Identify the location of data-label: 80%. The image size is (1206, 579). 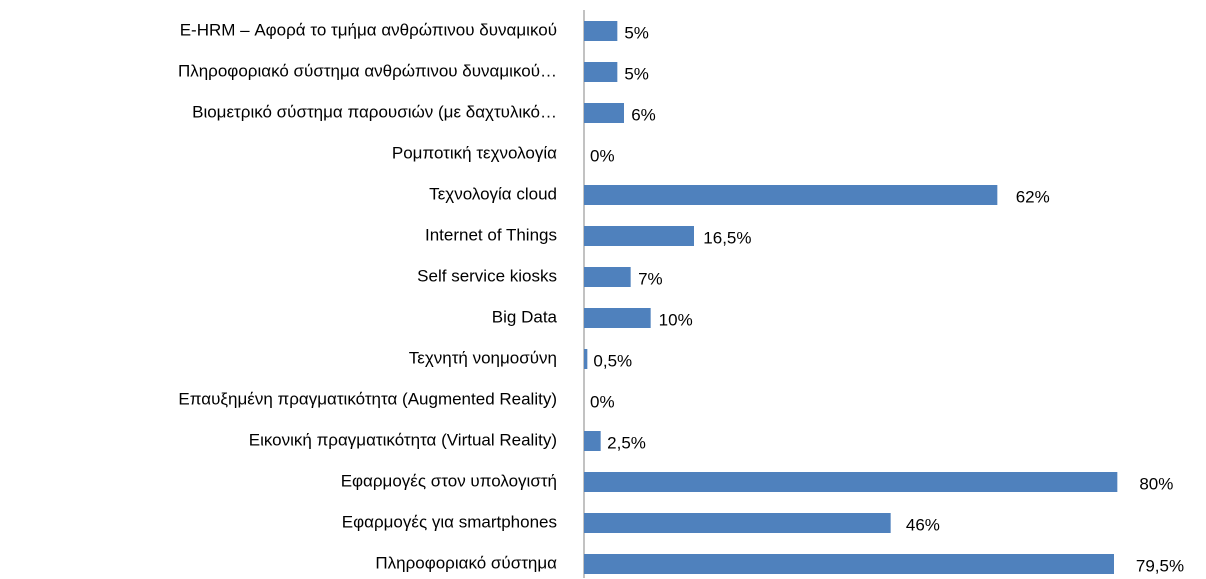
(1156, 483).